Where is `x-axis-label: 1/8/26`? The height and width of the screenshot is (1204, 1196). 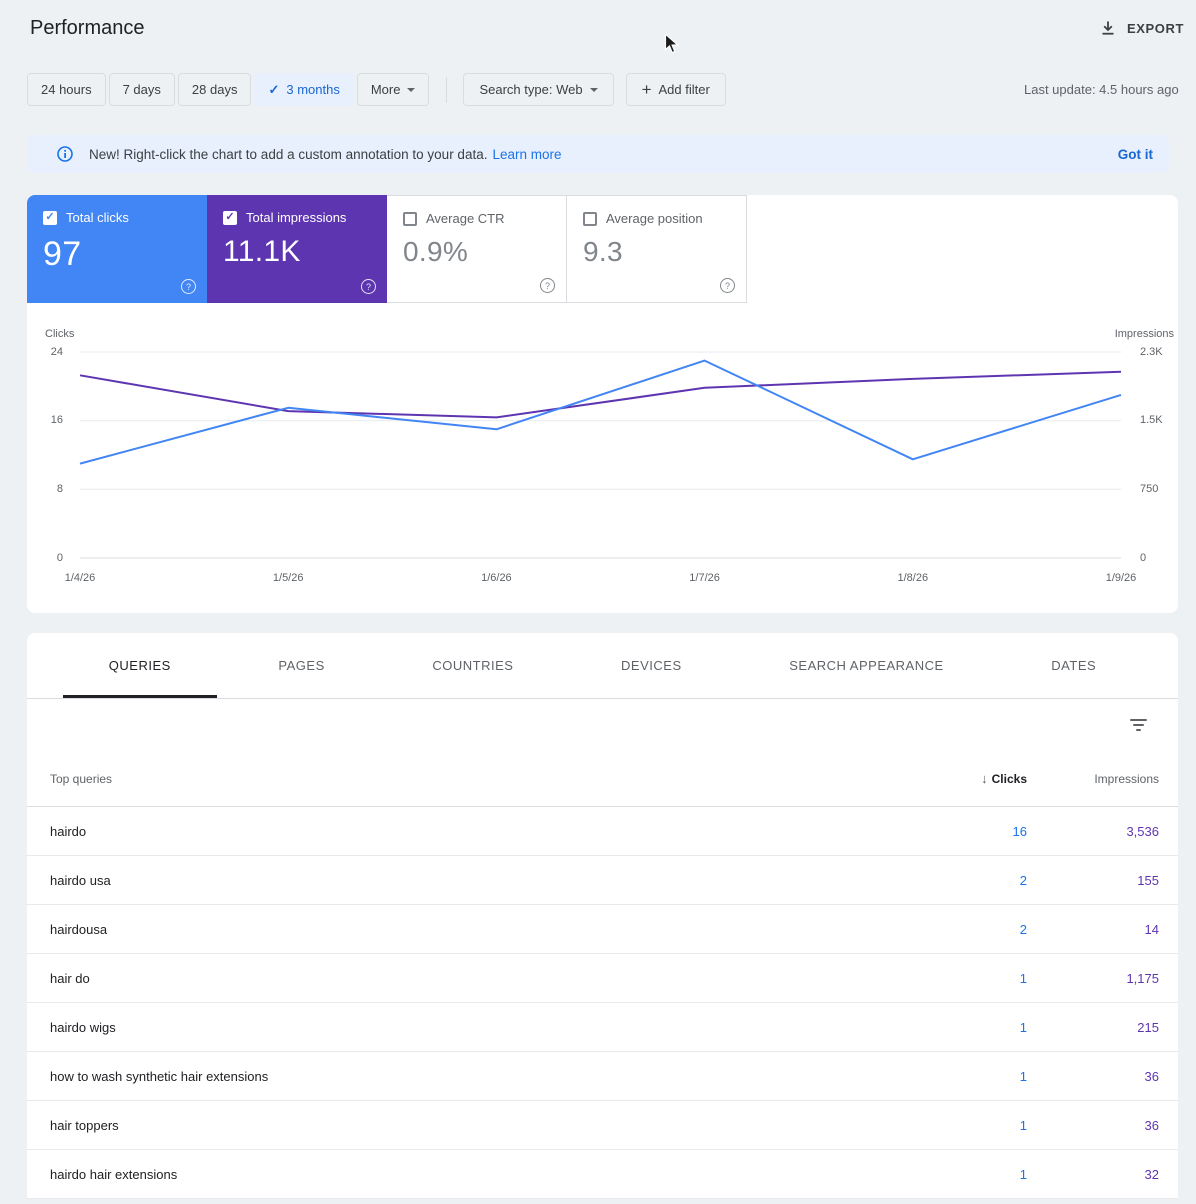 x-axis-label: 1/8/26 is located at coordinates (913, 578).